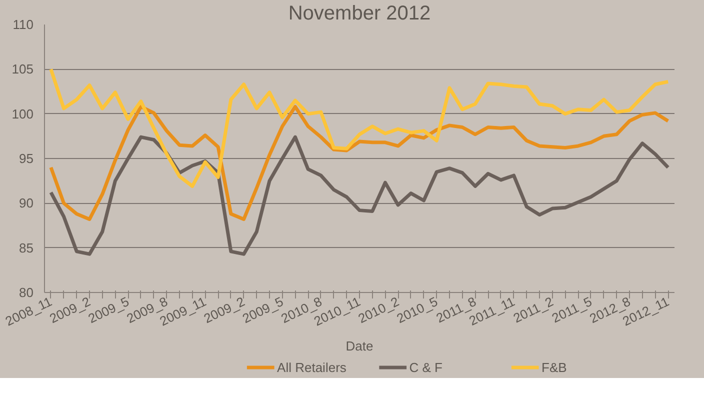 Image resolution: width=704 pixels, height=408 pixels. I want to click on y-tick-label: 110, so click(23, 24).